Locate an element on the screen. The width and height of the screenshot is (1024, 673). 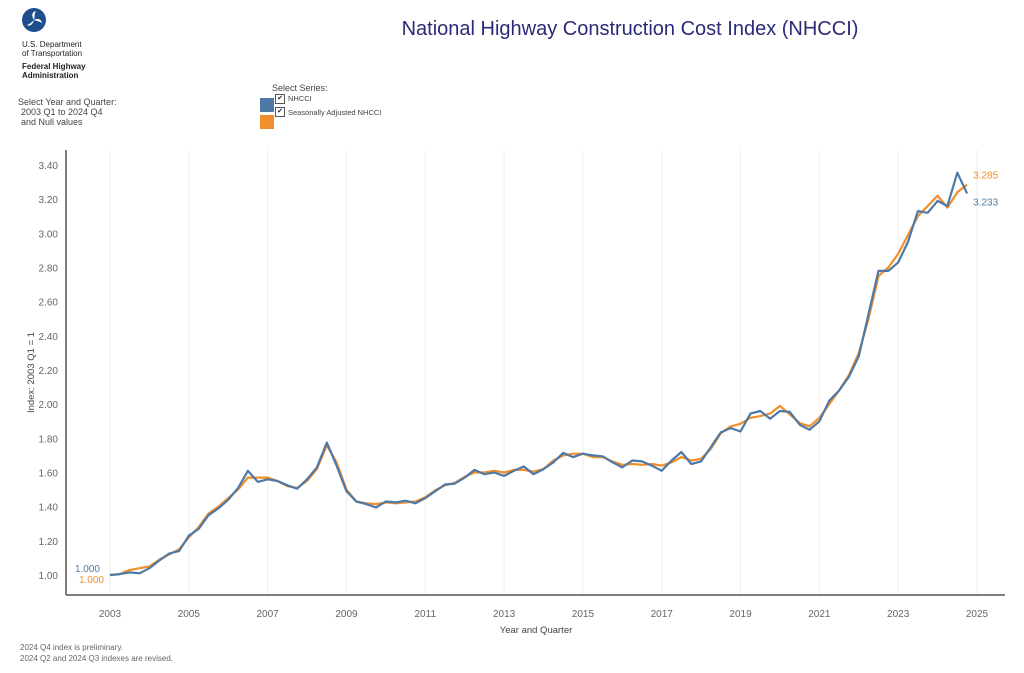
x-tick-label: 2007 is located at coordinates (268, 614).